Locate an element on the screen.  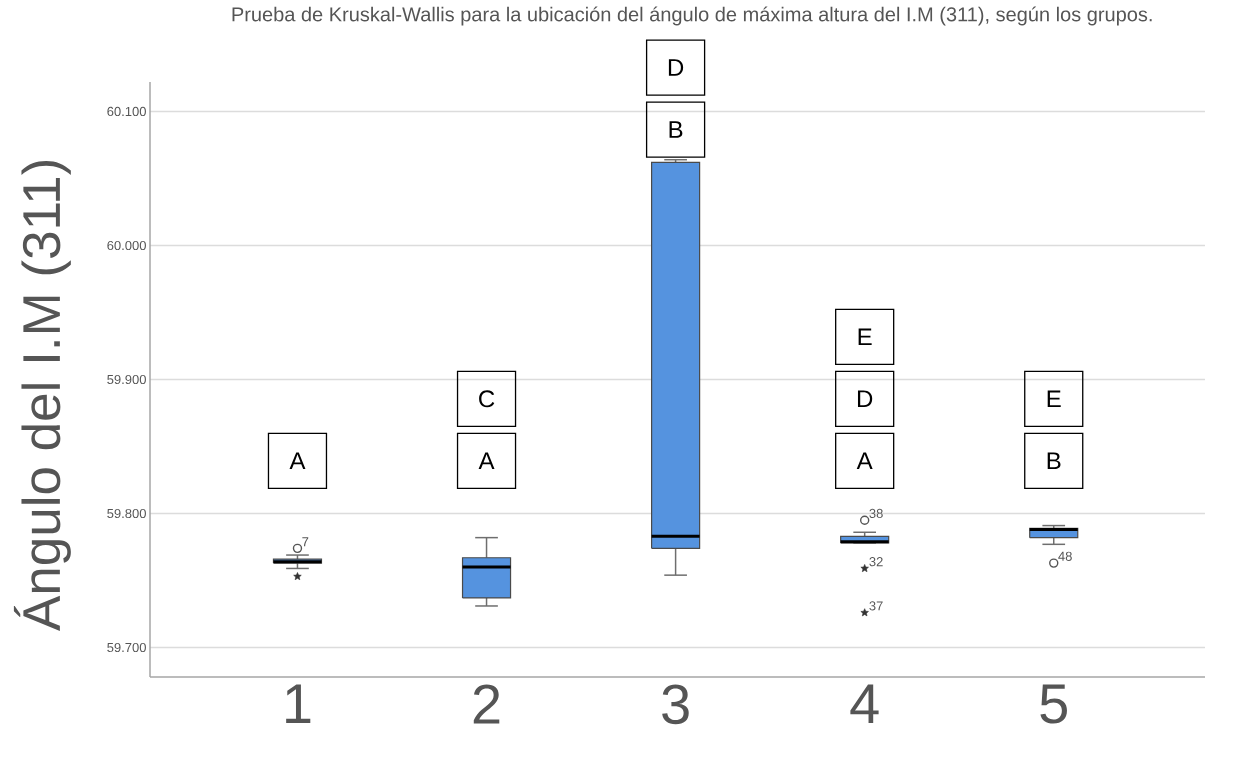
x-tick-label: 5 is located at coordinates (1053, 704).